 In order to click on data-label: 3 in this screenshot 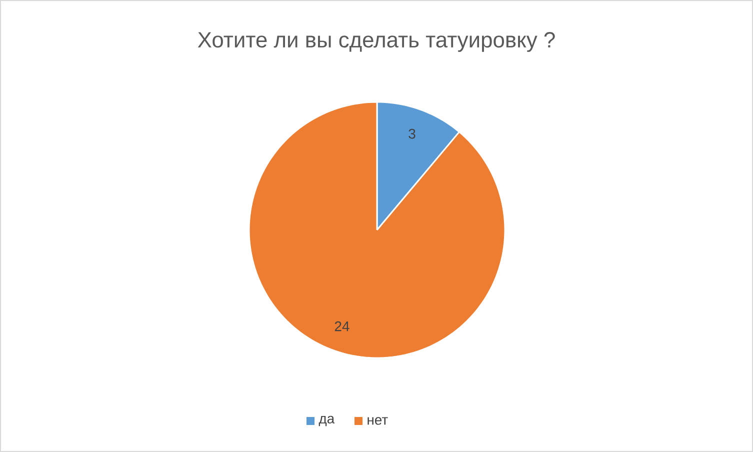, I will do `click(412, 133)`.